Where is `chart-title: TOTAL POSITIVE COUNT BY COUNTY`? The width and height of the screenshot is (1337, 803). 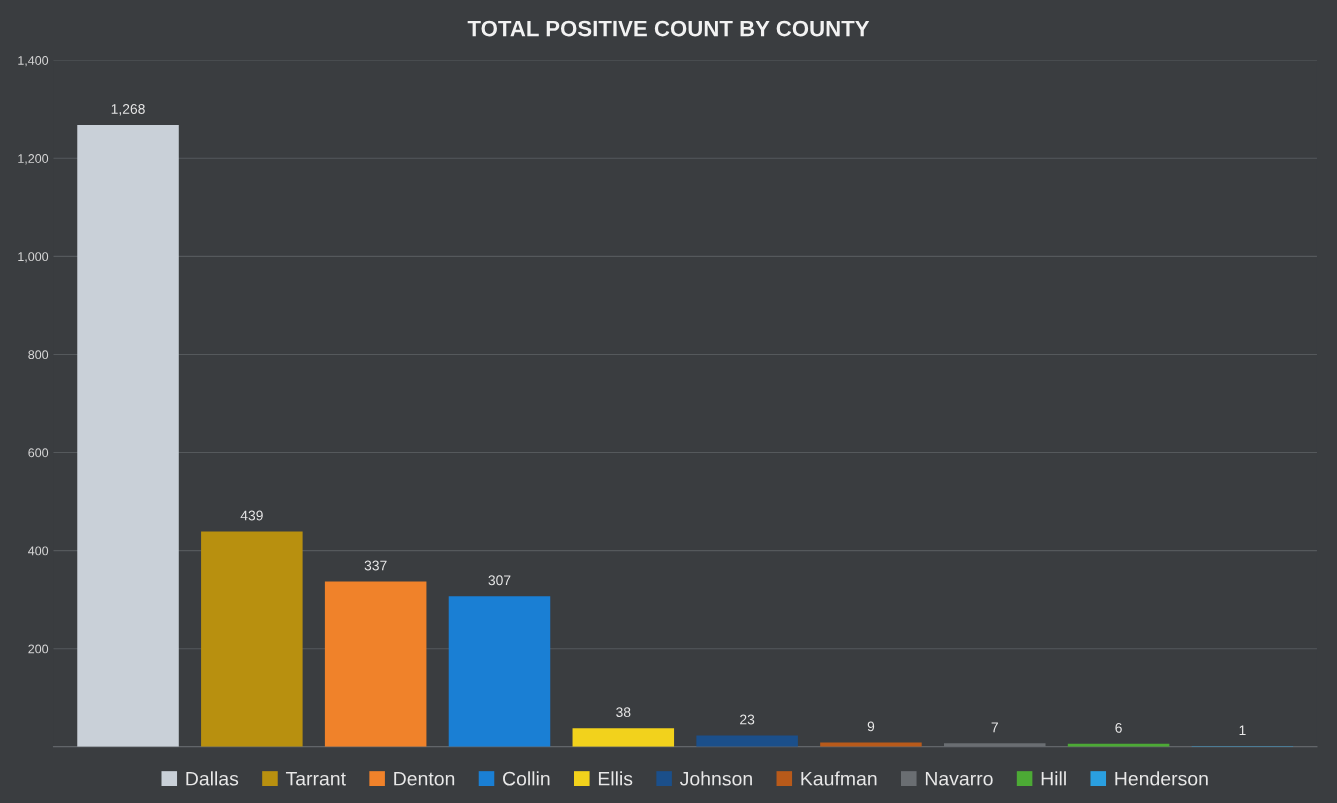 chart-title: TOTAL POSITIVE COUNT BY COUNTY is located at coordinates (668, 28).